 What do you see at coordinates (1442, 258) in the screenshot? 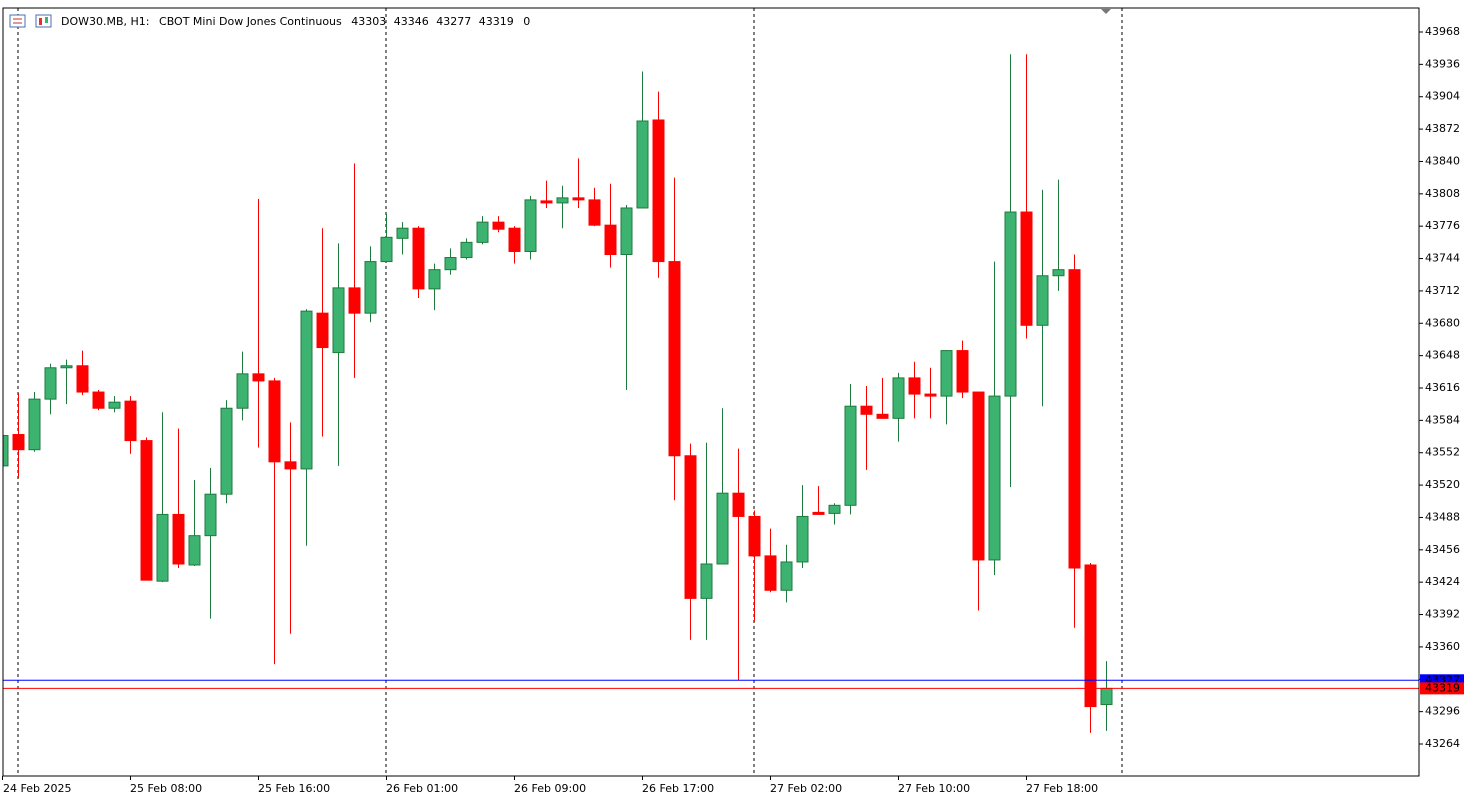
I see `y-tick-label: 43744` at bounding box center [1442, 258].